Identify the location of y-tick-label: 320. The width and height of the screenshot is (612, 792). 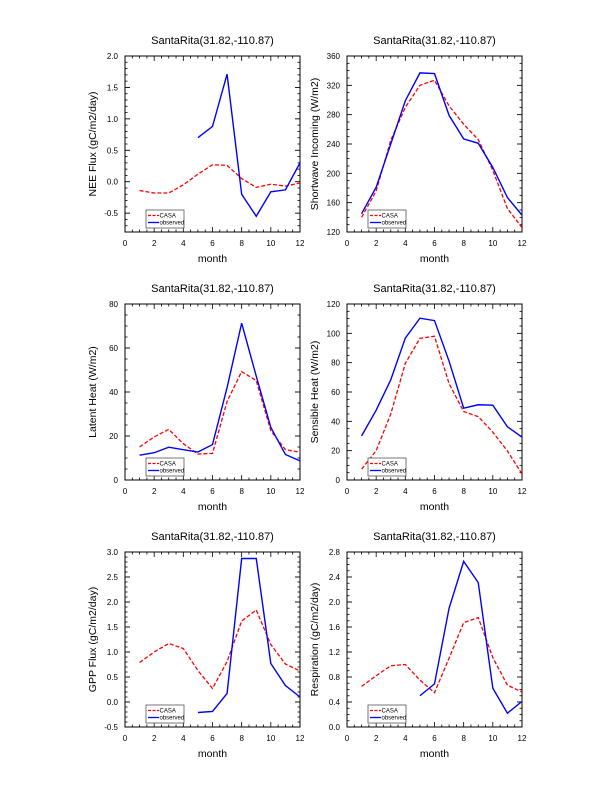
(334, 85).